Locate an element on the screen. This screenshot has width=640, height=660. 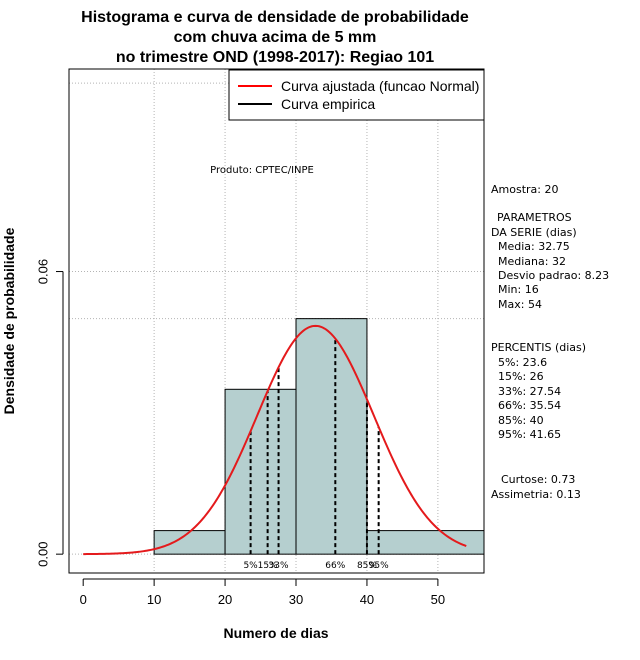
percentile-lines is located at coordinates (314, 446).